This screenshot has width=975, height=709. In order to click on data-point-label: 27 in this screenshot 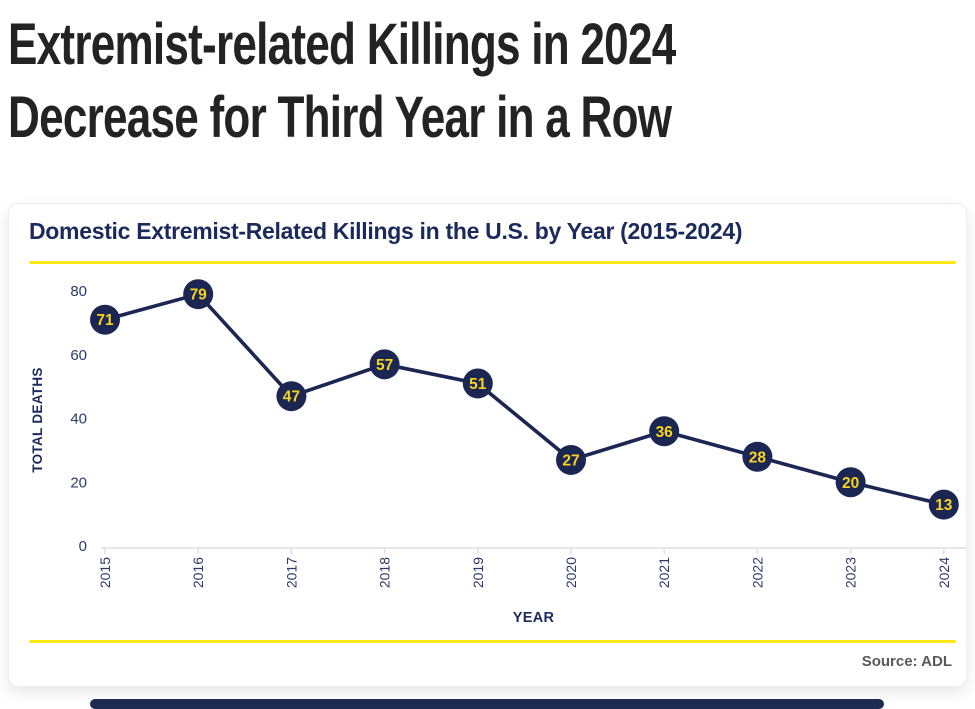, I will do `click(570, 460)`.